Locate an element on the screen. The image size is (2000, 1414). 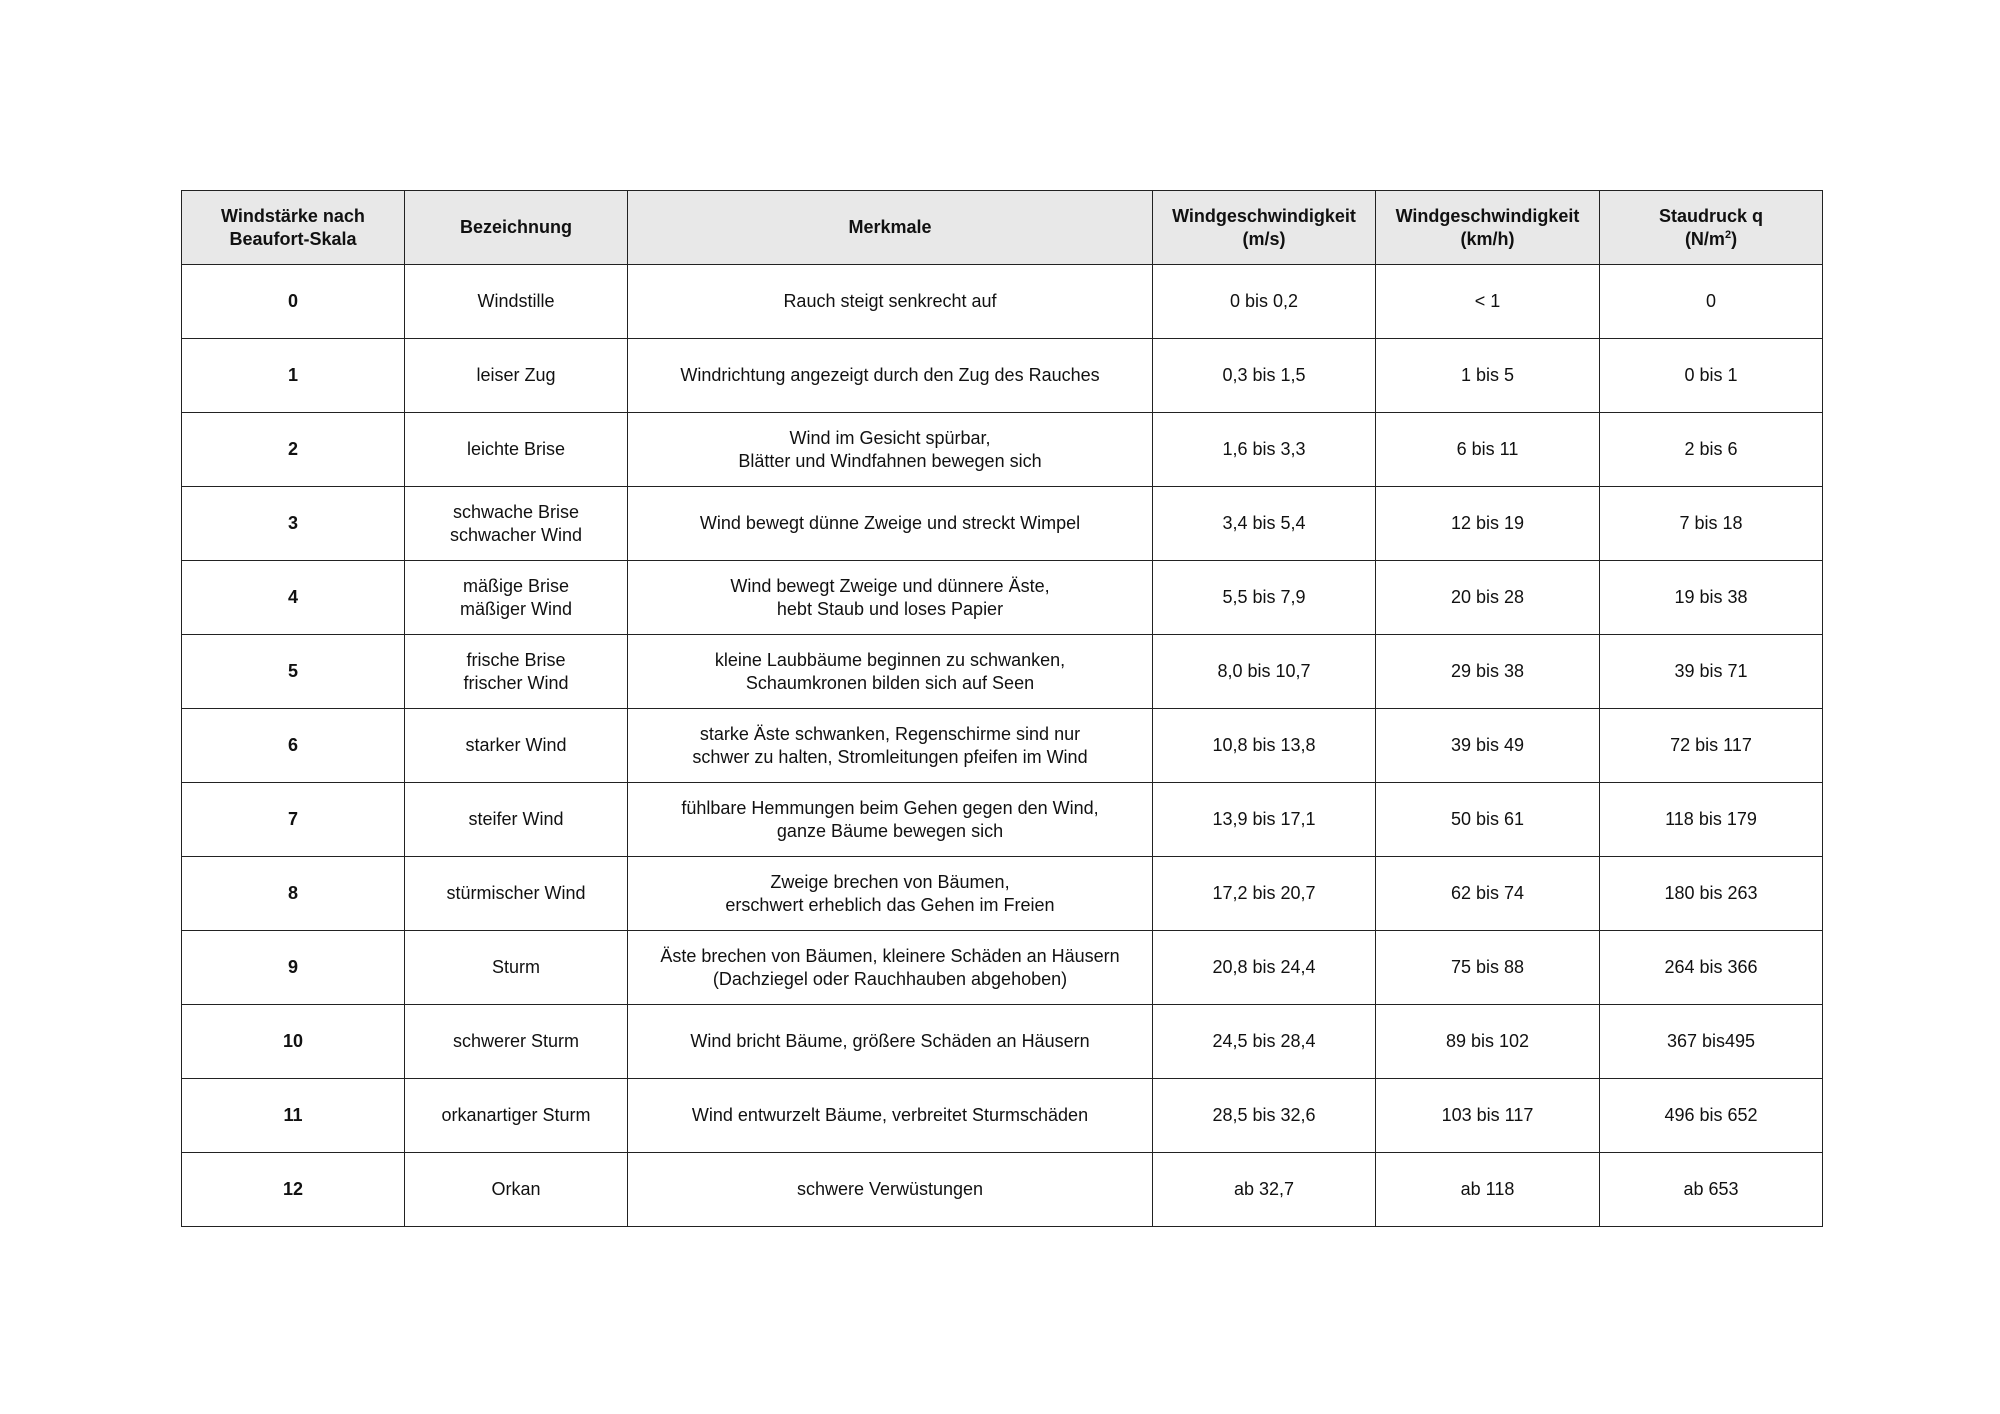
speed-ms-cell: ab 32,7 is located at coordinates (1264, 1189).